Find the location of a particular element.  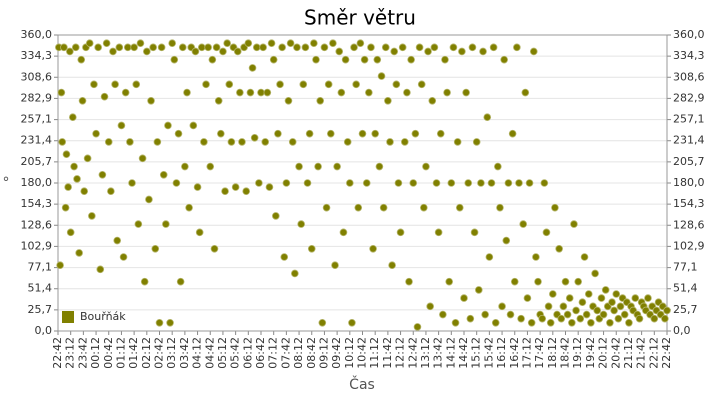

x-tick-label: 10:12 is located at coordinates (349, 353).